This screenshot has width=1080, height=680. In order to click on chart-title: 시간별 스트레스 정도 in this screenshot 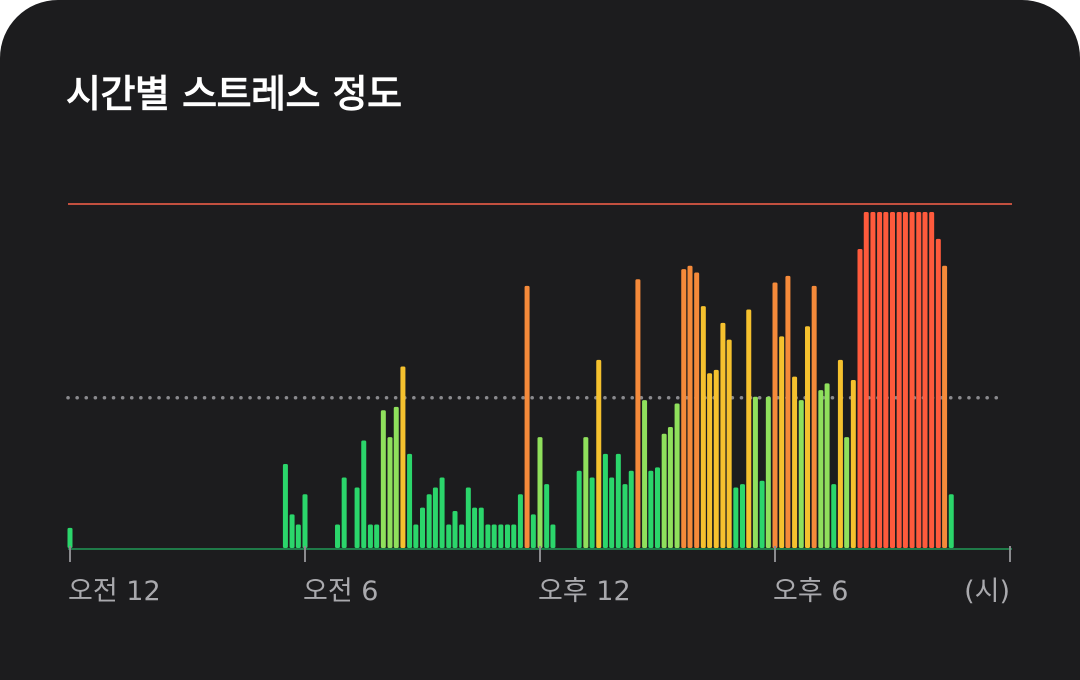, I will do `click(234, 94)`.